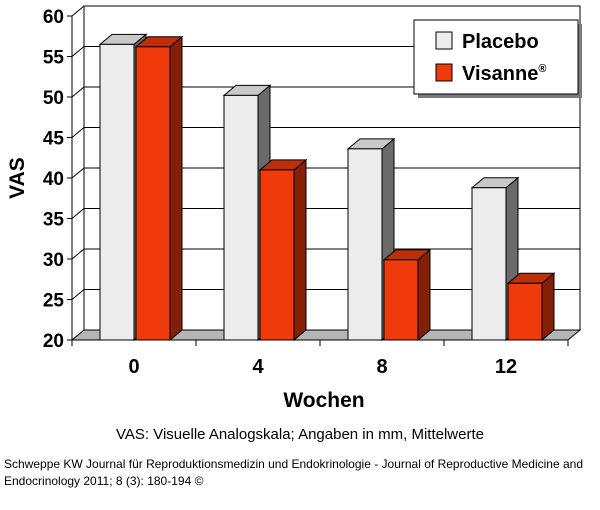  Describe the element at coordinates (381, 367) in the screenshot. I see `x-tick-label: 8` at that location.